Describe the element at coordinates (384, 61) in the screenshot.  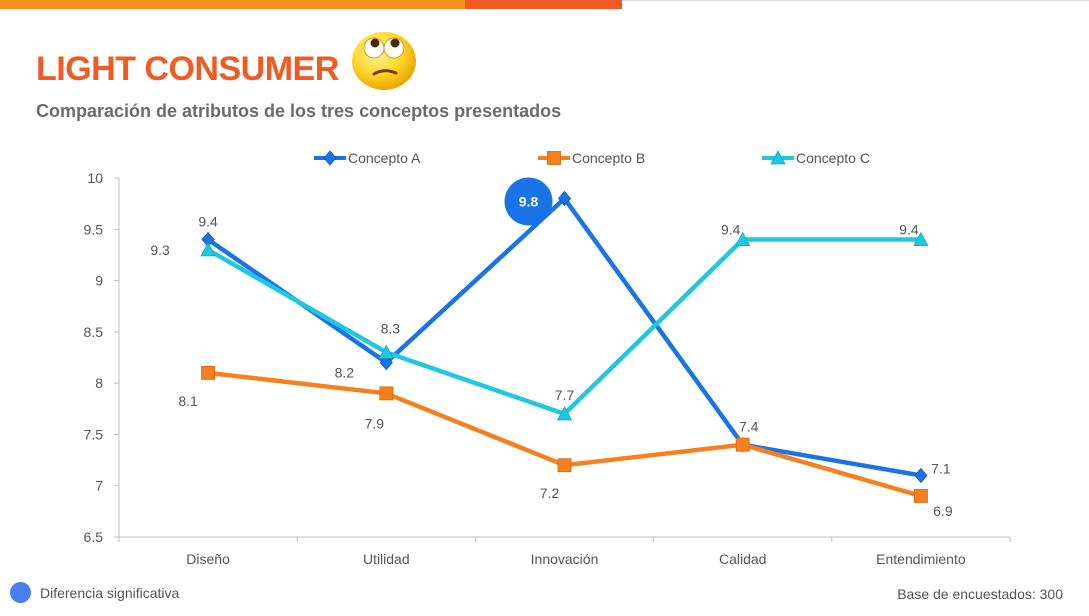
I see `eyes-rolling-face-icon` at that location.